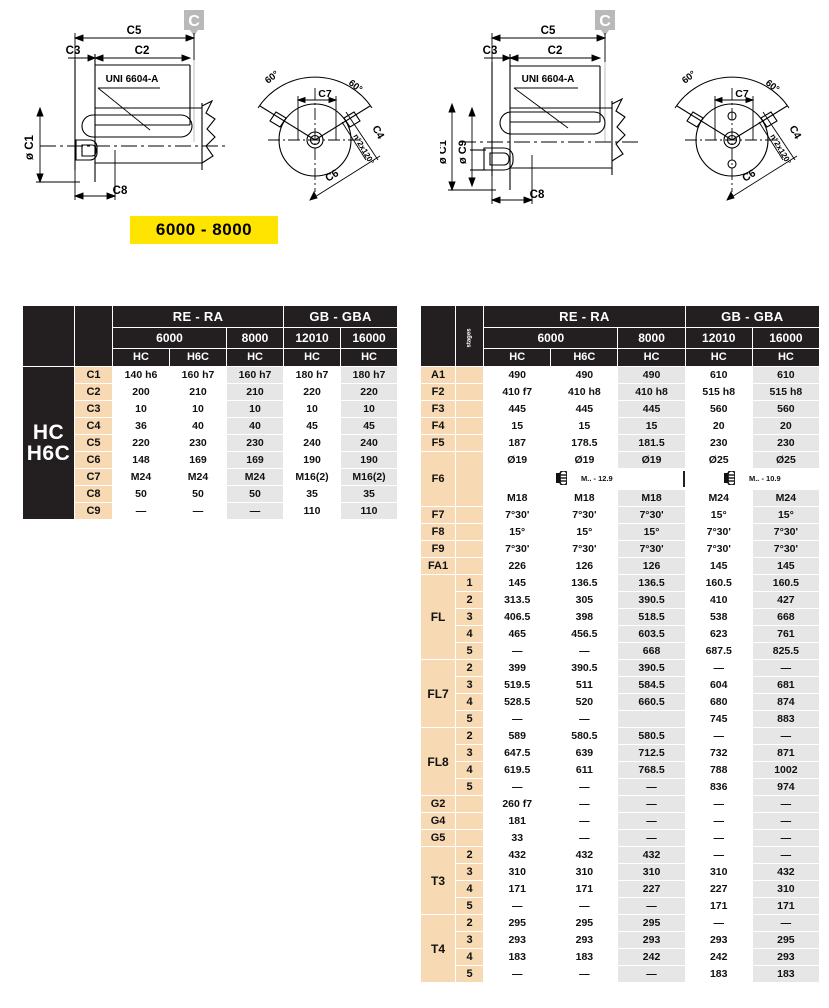 This screenshot has width=829, height=1008. Describe the element at coordinates (369, 477) in the screenshot. I see `data-cell: M16(2)` at that location.